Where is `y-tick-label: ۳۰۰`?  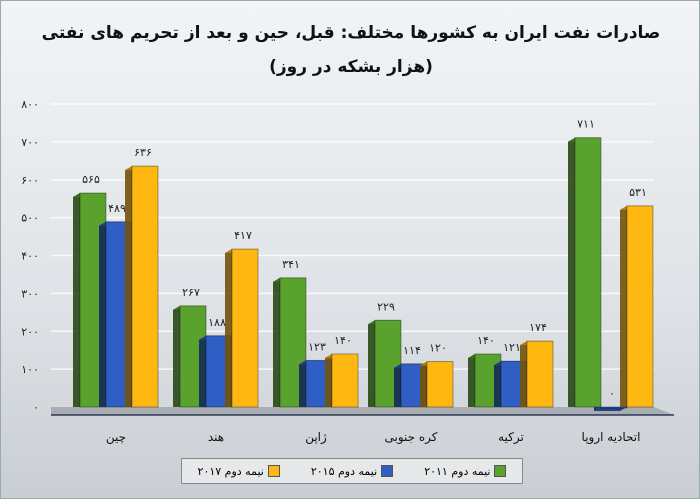
y-tick-label: ۳۰۰ is located at coordinates (30, 293).